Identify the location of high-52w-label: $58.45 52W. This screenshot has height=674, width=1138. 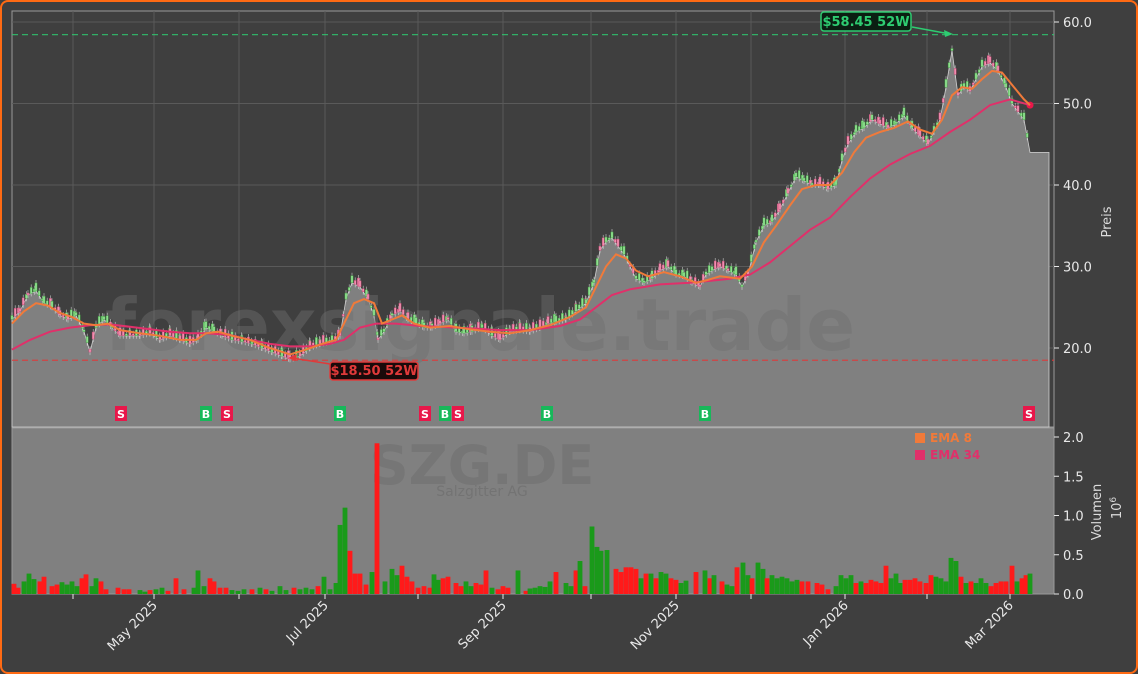
(865, 22).